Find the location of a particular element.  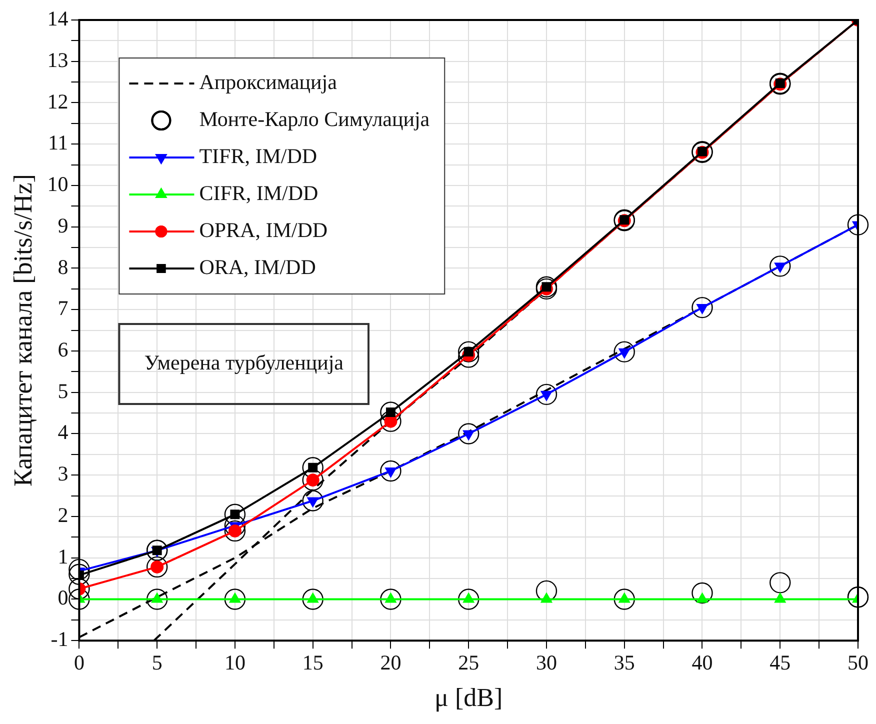

legend-label: CIFR, IM/DD is located at coordinates (258, 193).